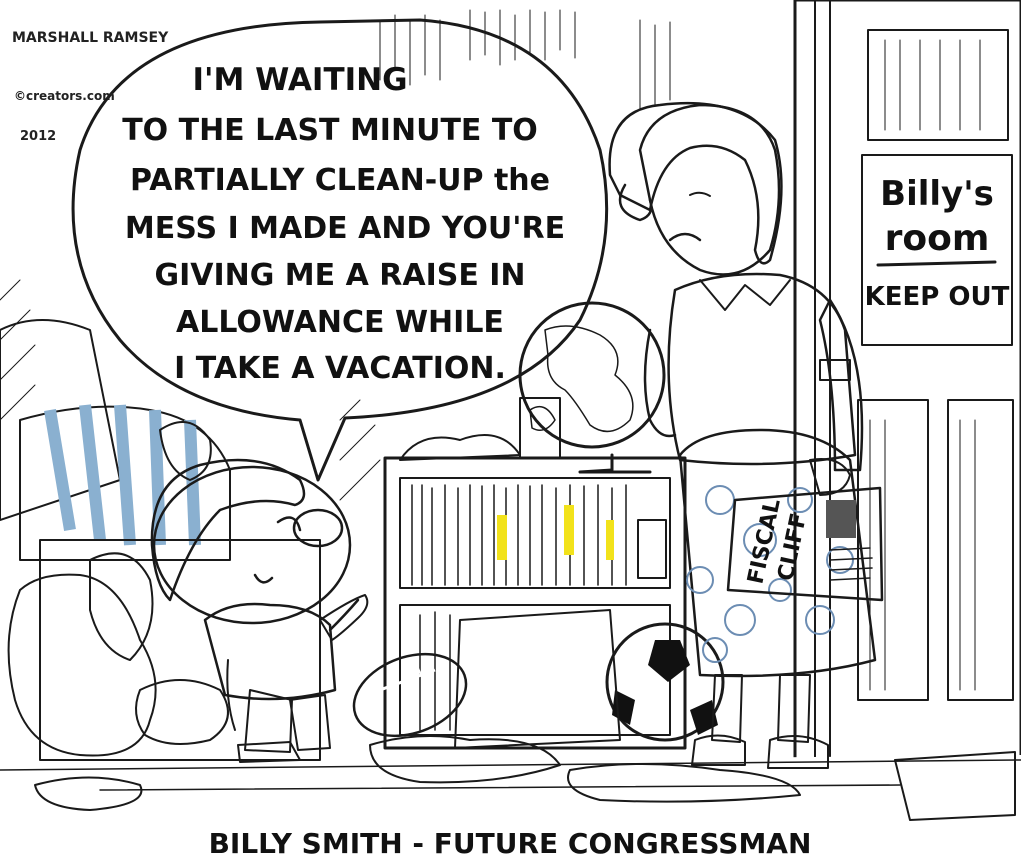 The image size is (1021, 865). I want to click on yellow-book, so click(502, 537).